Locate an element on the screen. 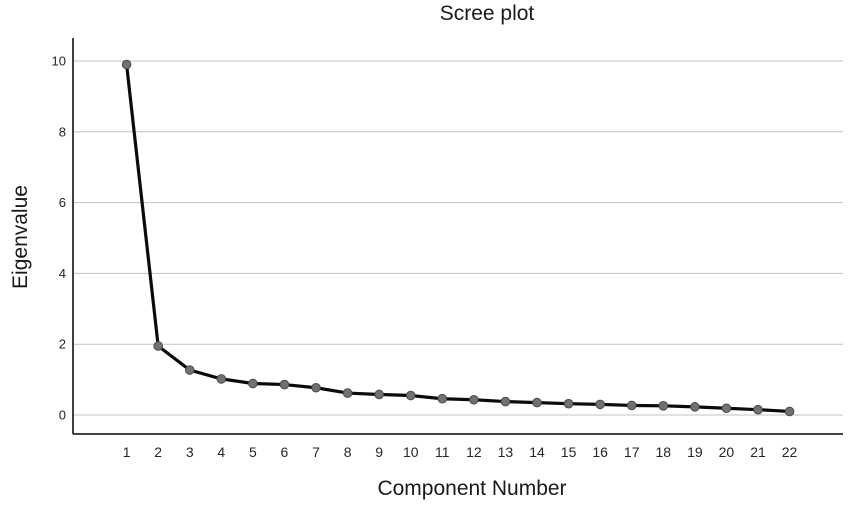 The height and width of the screenshot is (511, 851). x-tick-label: 2 is located at coordinates (158, 452).